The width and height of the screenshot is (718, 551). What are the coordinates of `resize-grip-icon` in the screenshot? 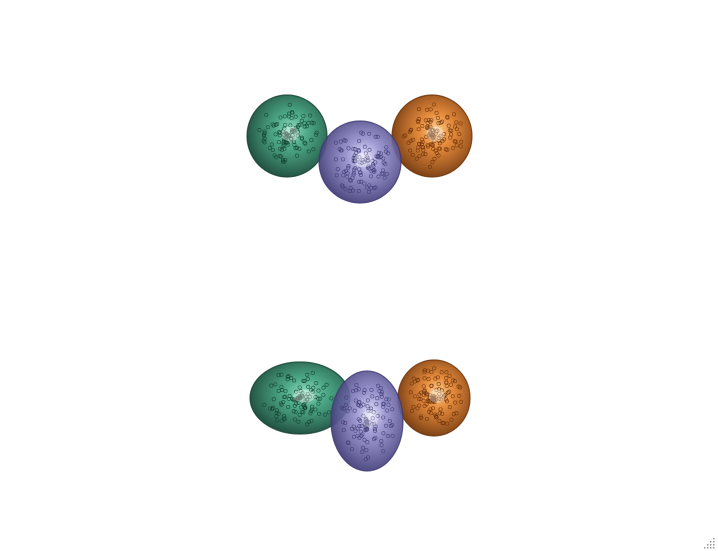 It's located at (710, 543).